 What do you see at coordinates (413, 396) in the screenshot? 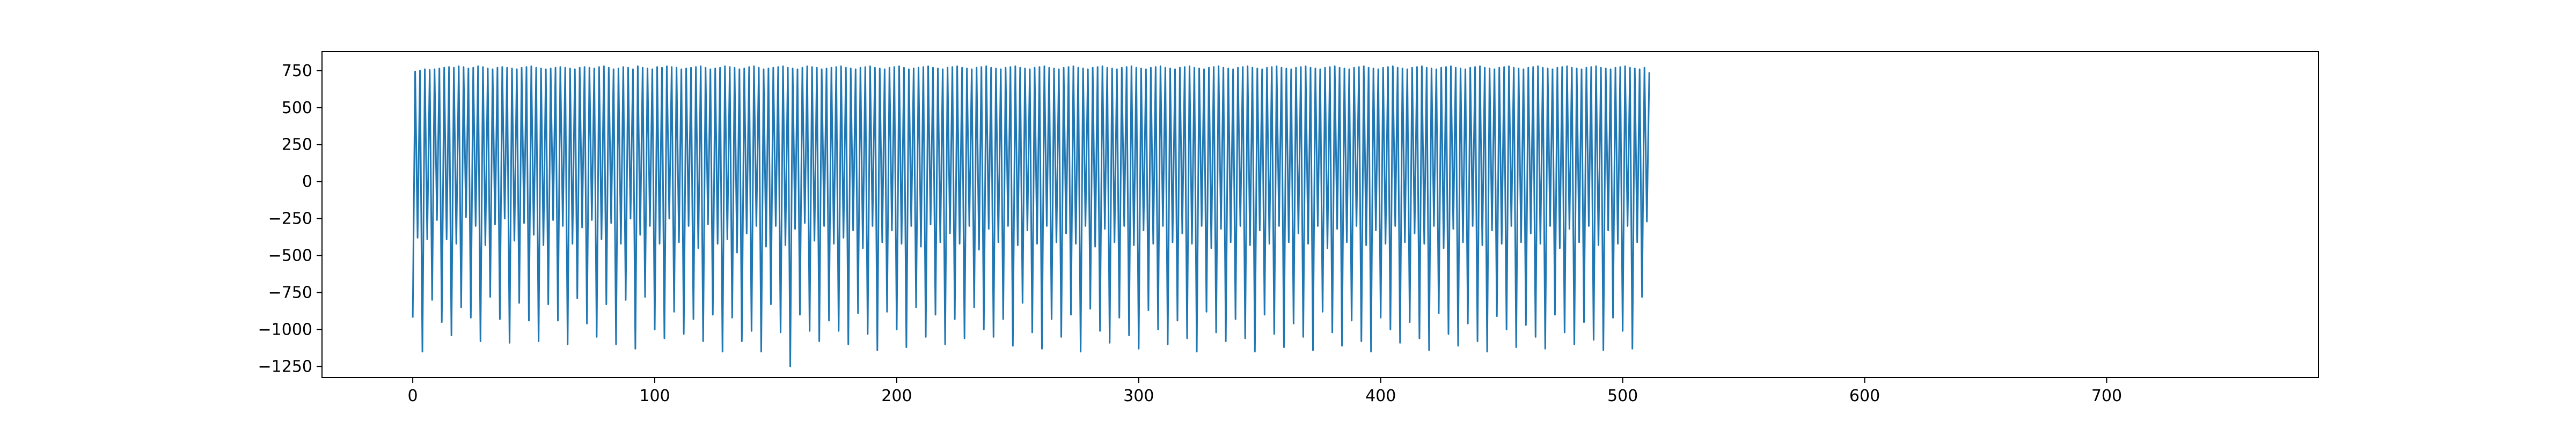
I see `x-tick-label: 0` at bounding box center [413, 396].